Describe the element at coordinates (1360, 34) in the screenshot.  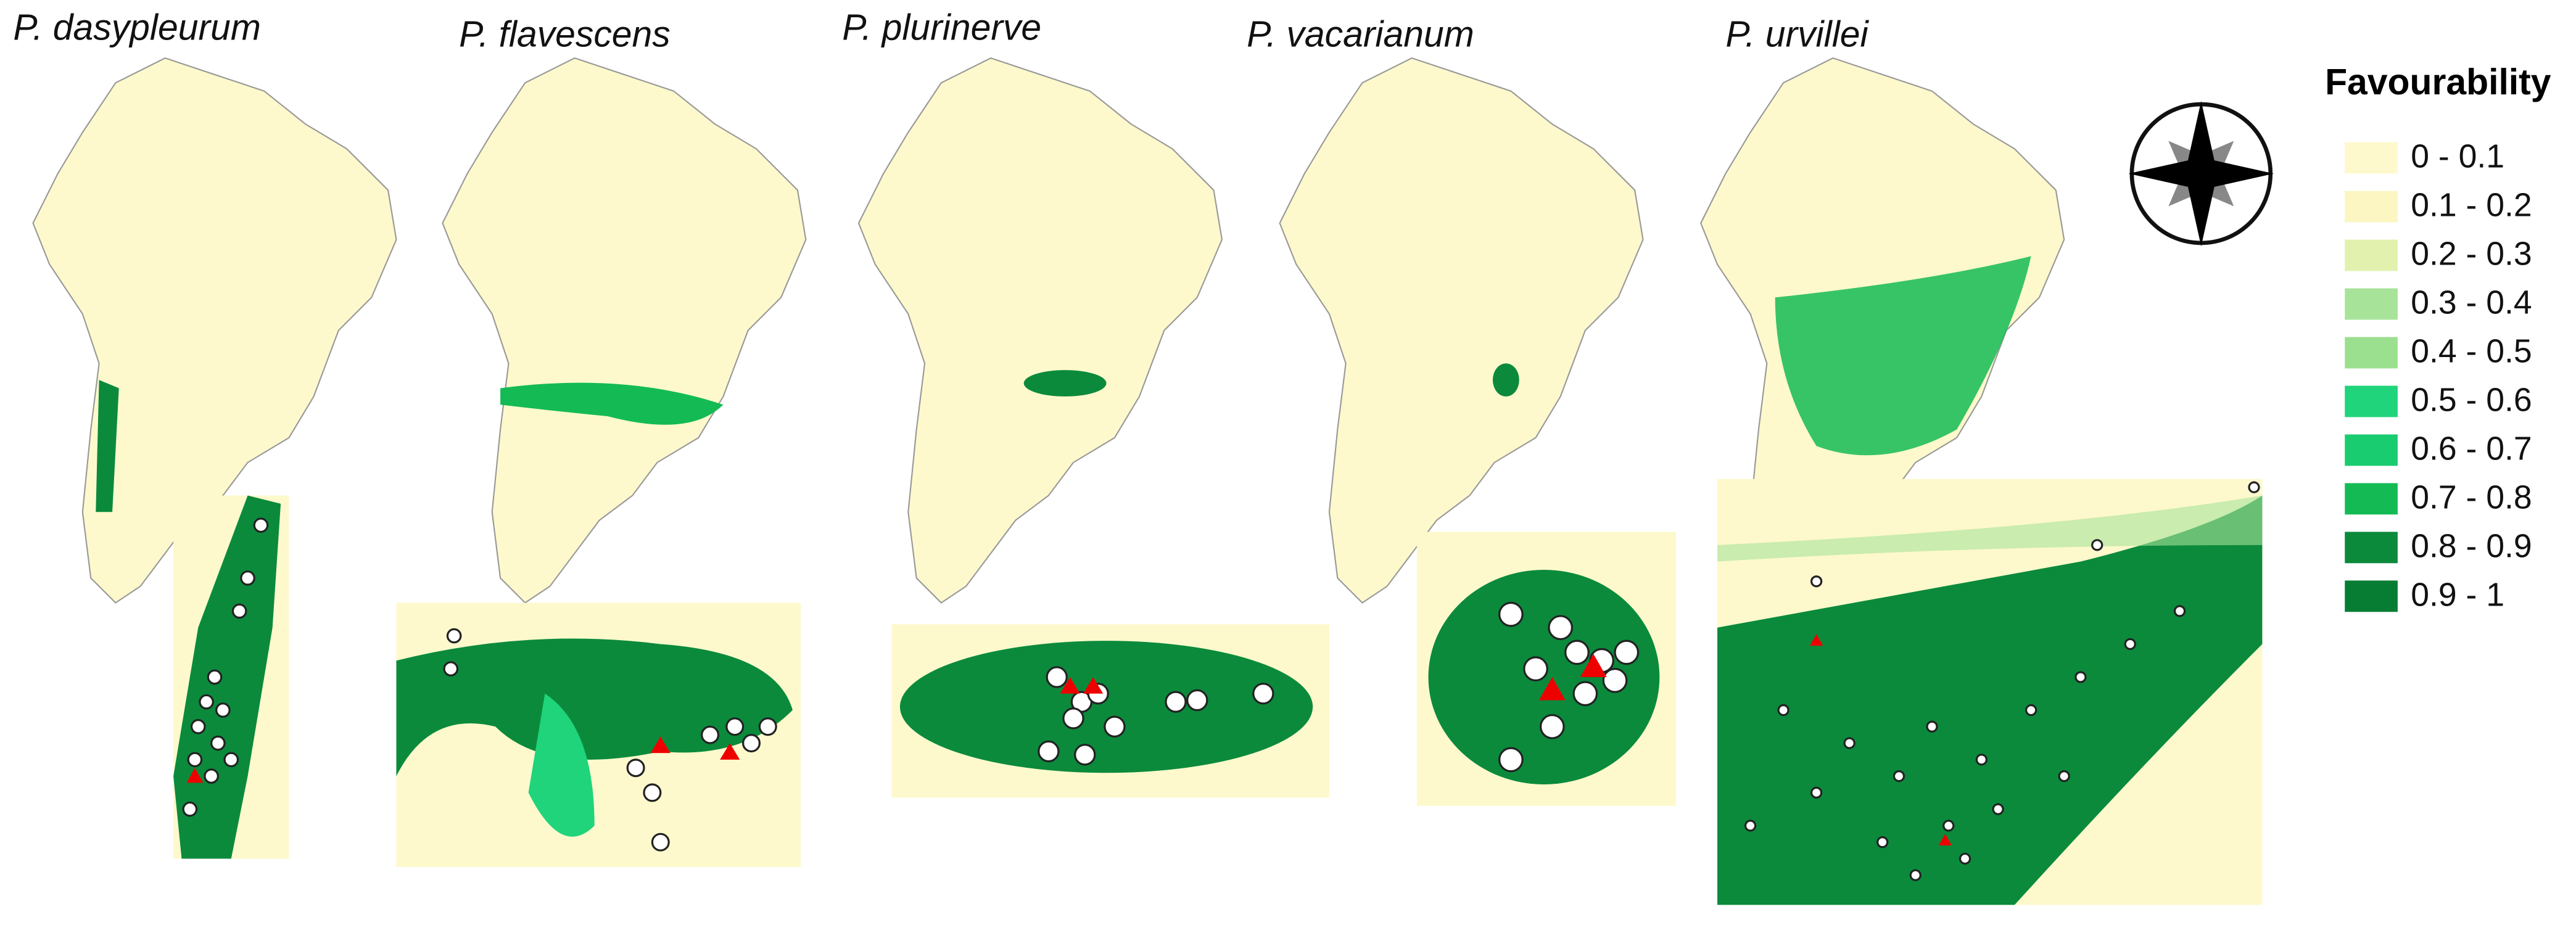
I see `panel-title: P. vacarianum` at that location.